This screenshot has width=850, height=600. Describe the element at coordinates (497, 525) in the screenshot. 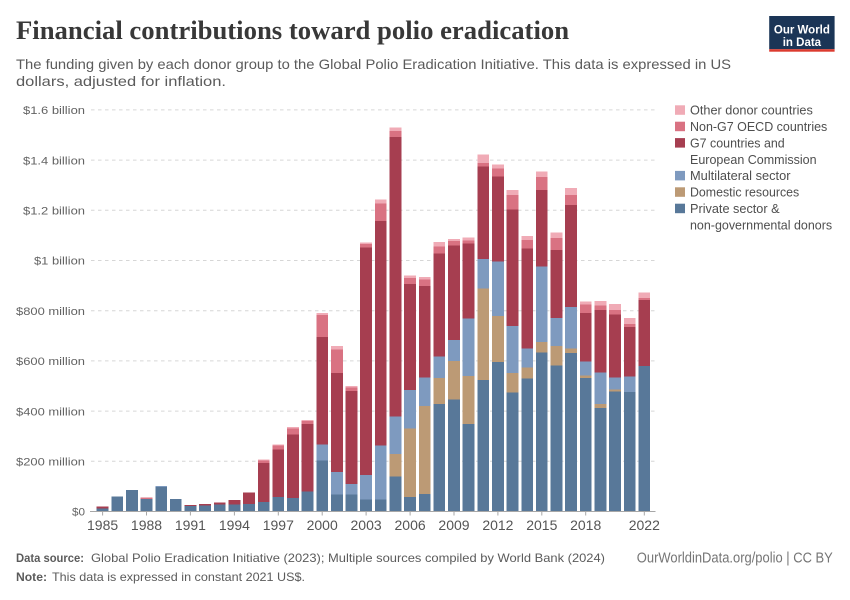

I see `svg-text: 2012` at that location.